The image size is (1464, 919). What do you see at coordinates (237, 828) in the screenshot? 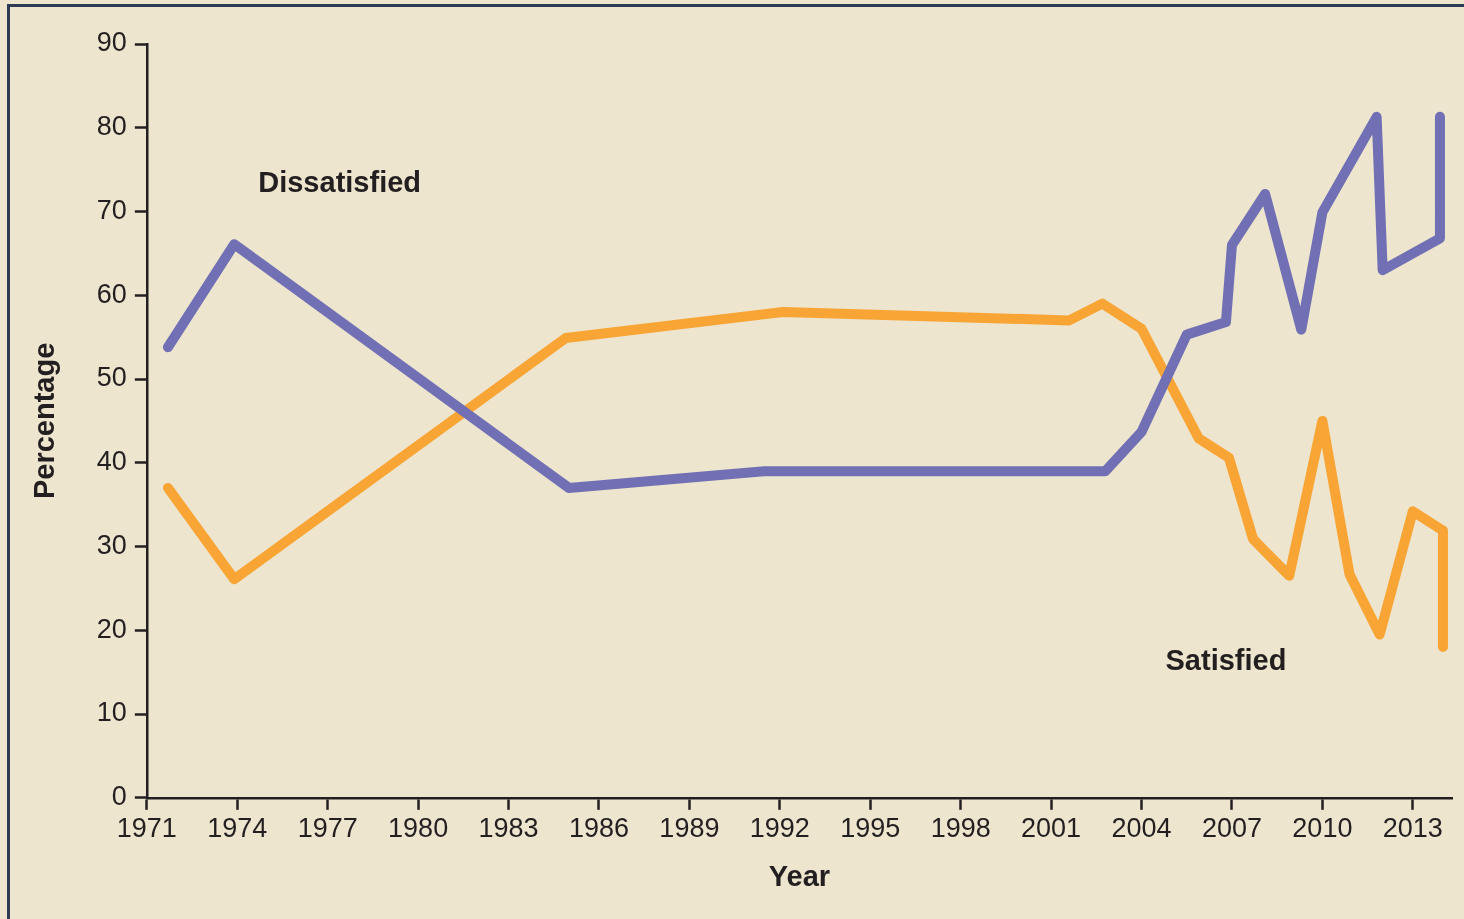
I see `x-tick-label: 1974` at bounding box center [237, 828].